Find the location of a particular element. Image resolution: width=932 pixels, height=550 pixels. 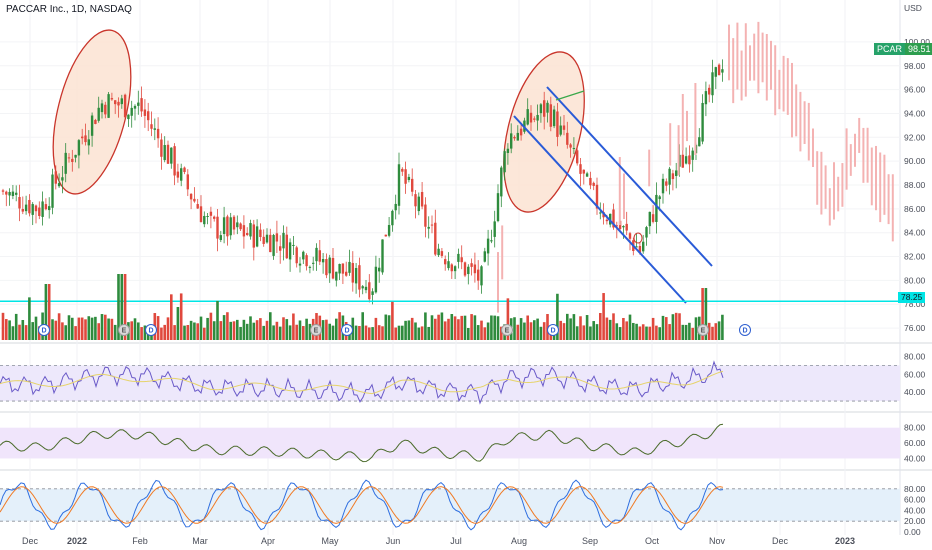

price-tag-value: 98.51 is located at coordinates (918, 49).